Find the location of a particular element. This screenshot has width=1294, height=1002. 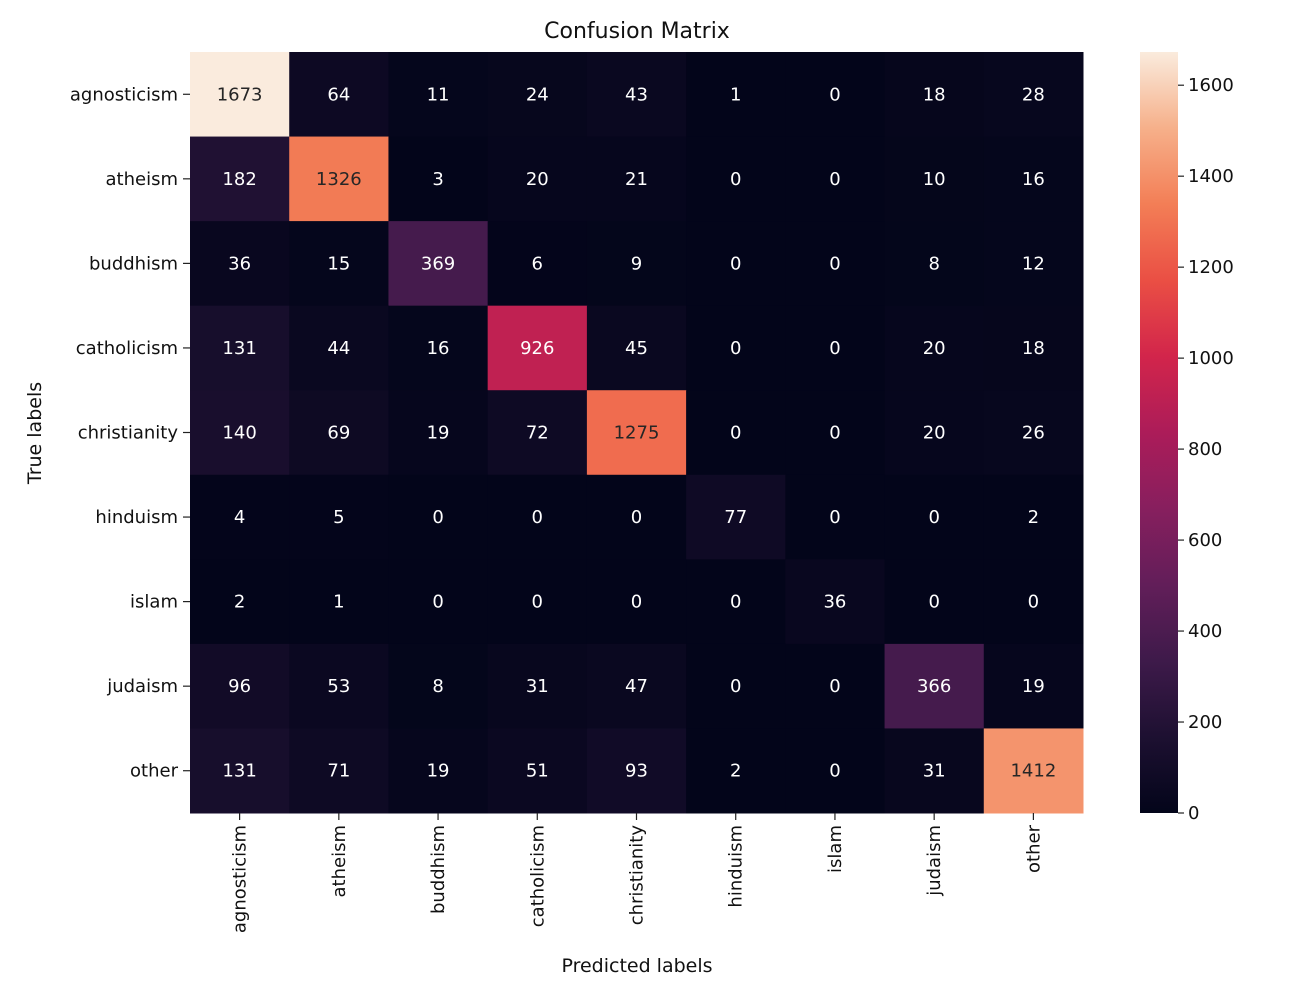

cell-value-label: 1673 is located at coordinates (240, 94).